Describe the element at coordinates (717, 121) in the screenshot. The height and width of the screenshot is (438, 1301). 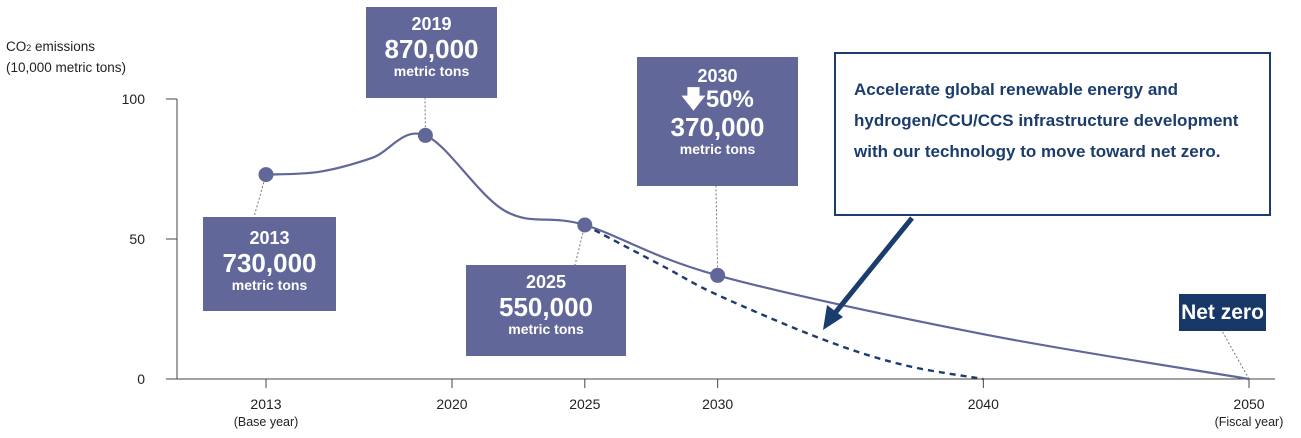
I see `annotation-2030: 2030 🡇50% 370,000 metric tons` at that location.